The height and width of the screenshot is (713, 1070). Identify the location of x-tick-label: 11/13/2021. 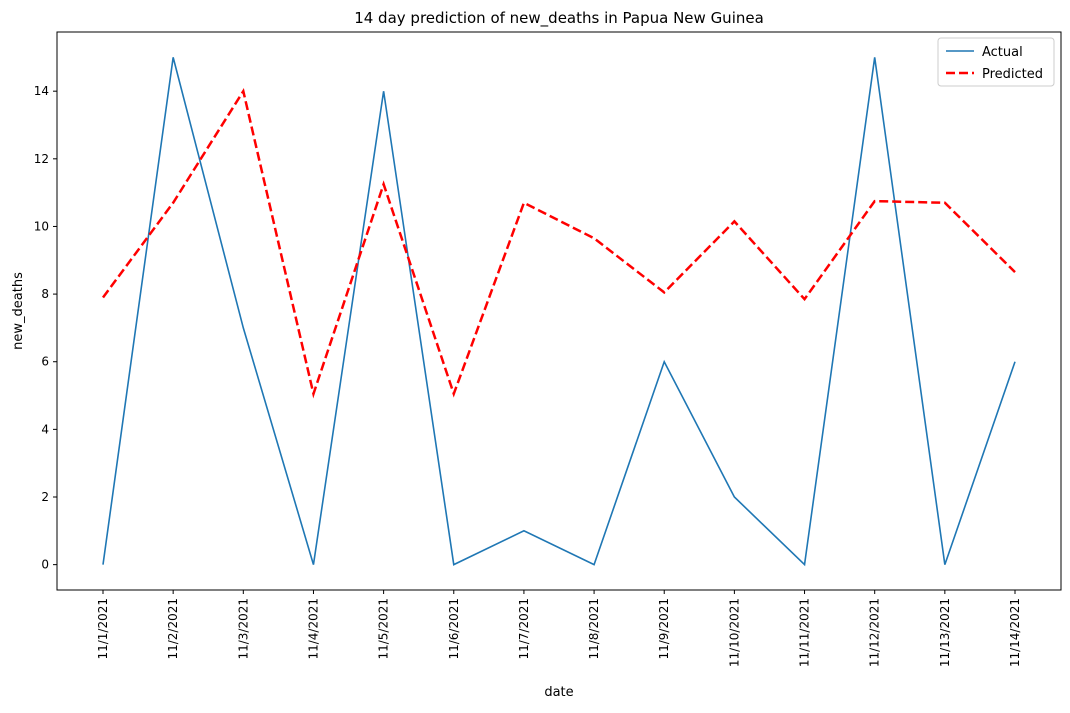
(945, 632).